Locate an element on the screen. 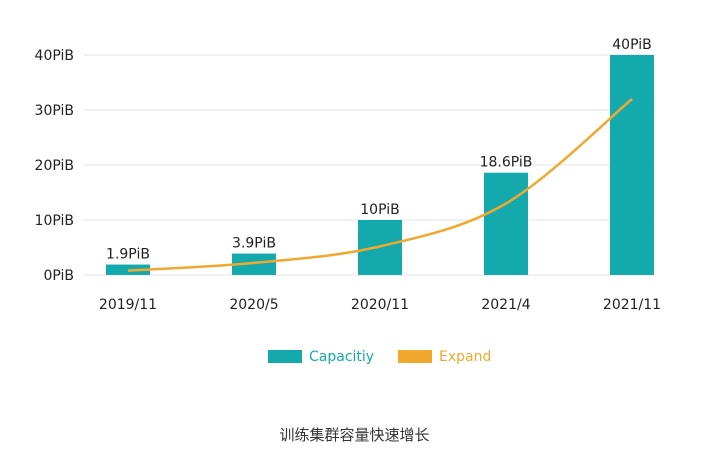  x-tick-label: 2021/4 is located at coordinates (505, 305).